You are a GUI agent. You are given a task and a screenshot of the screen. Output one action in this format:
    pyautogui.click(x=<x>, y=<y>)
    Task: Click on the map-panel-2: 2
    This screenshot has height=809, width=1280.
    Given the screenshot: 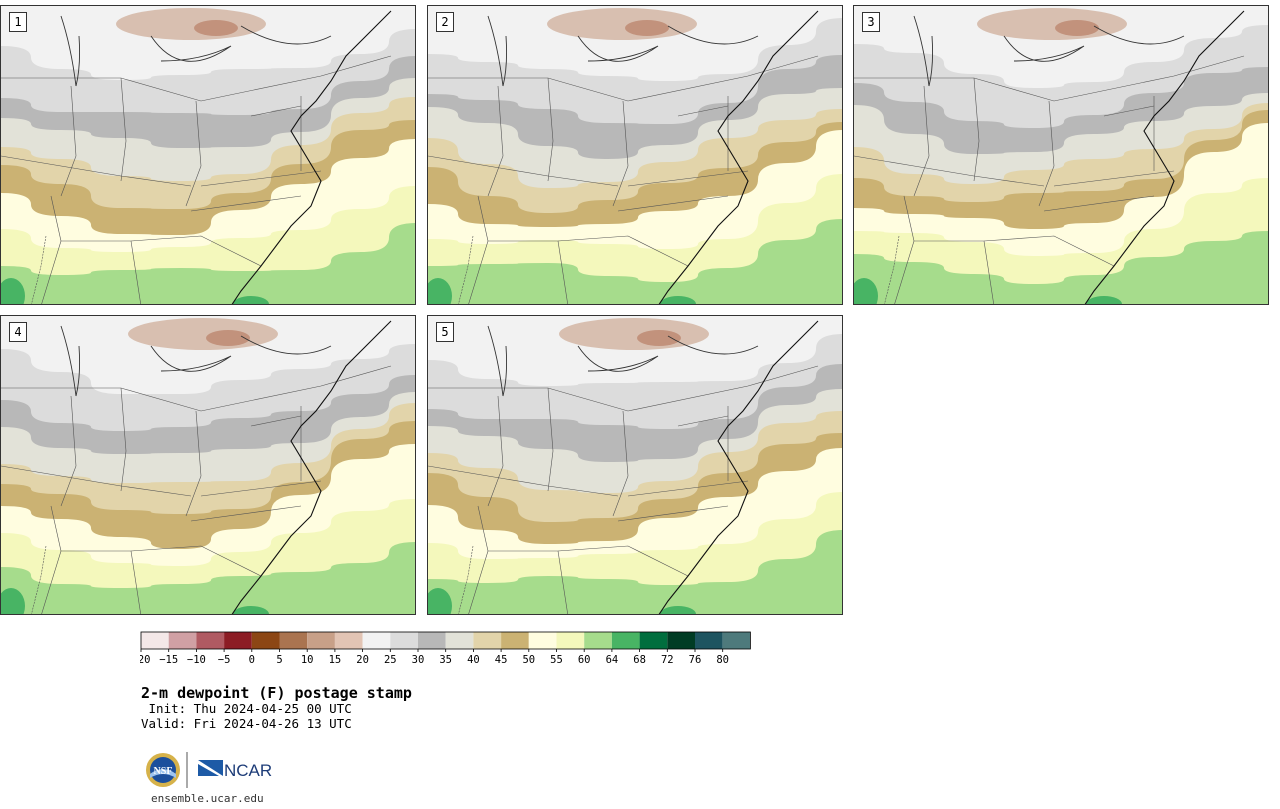 What is the action you would take?
    pyautogui.click(x=635, y=155)
    